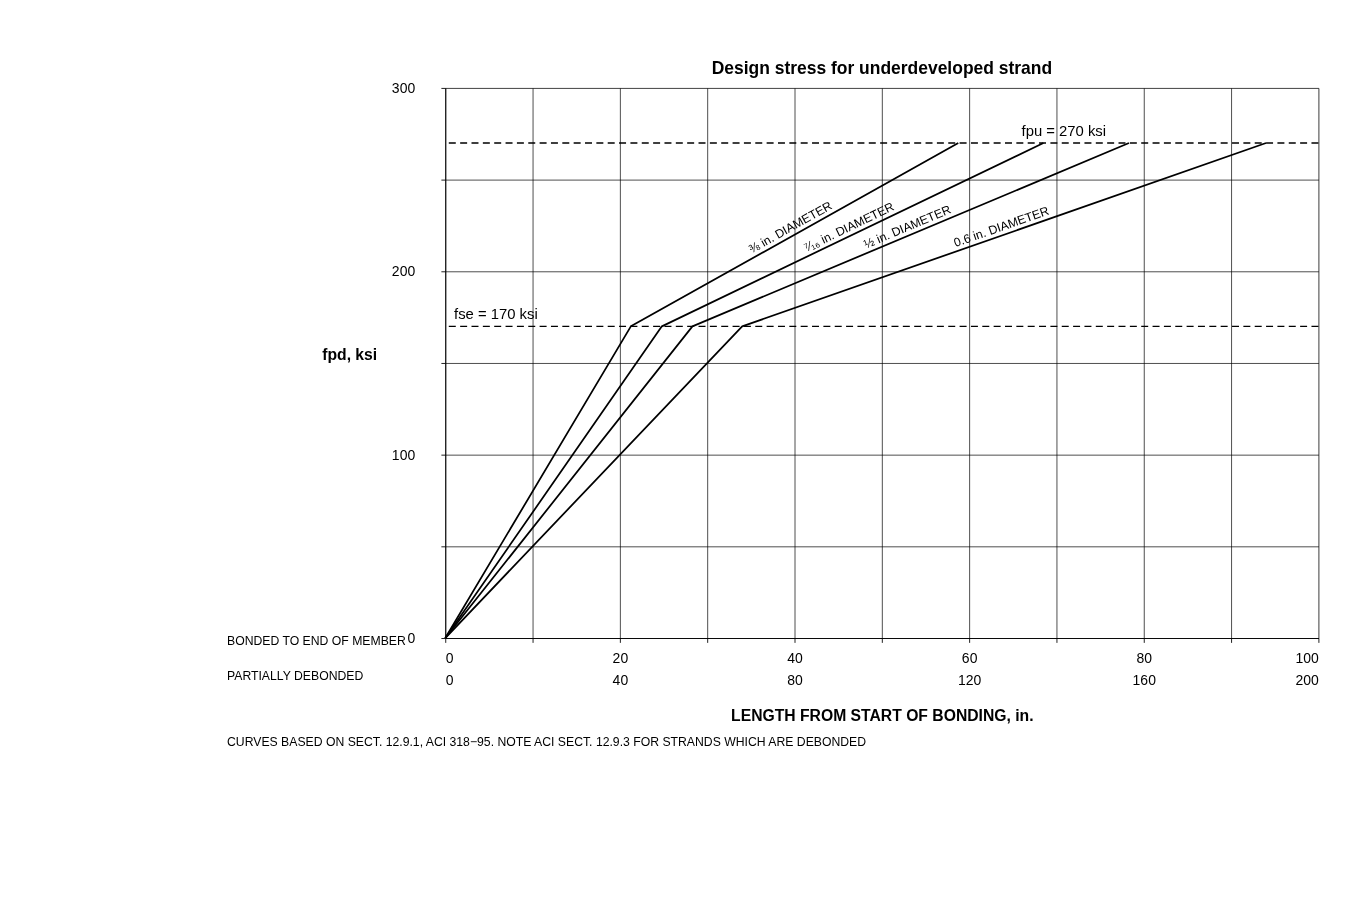  Describe the element at coordinates (403, 454) in the screenshot. I see `y-tick-label: 100` at that location.